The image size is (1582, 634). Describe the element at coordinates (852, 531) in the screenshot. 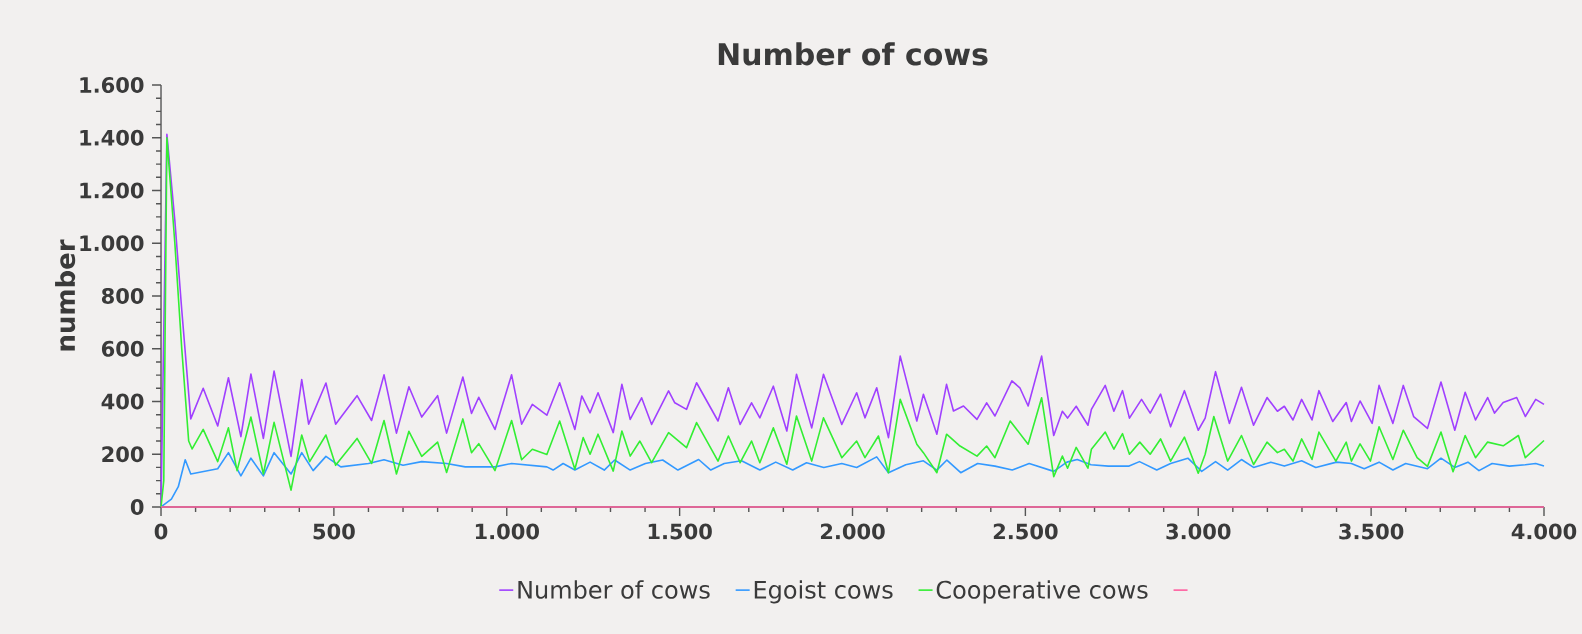

I see `x-tick-label: 2.000` at that location.